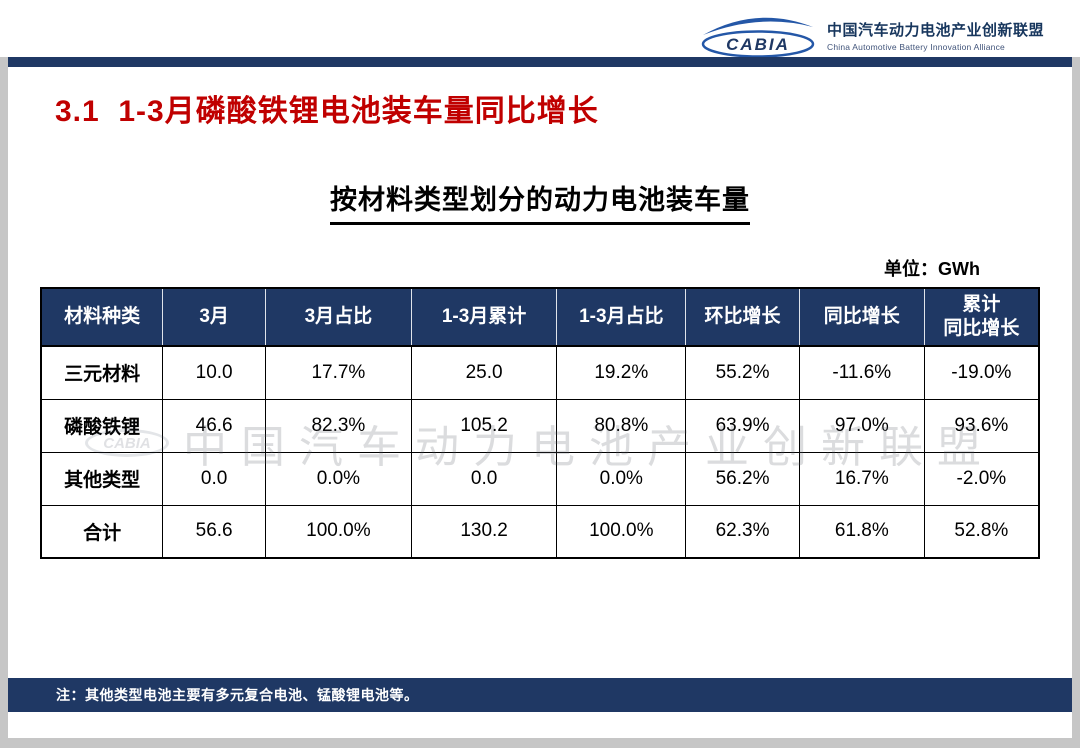  What do you see at coordinates (338, 317) in the screenshot?
I see `header-cell-march-share: 3月占比` at bounding box center [338, 317].